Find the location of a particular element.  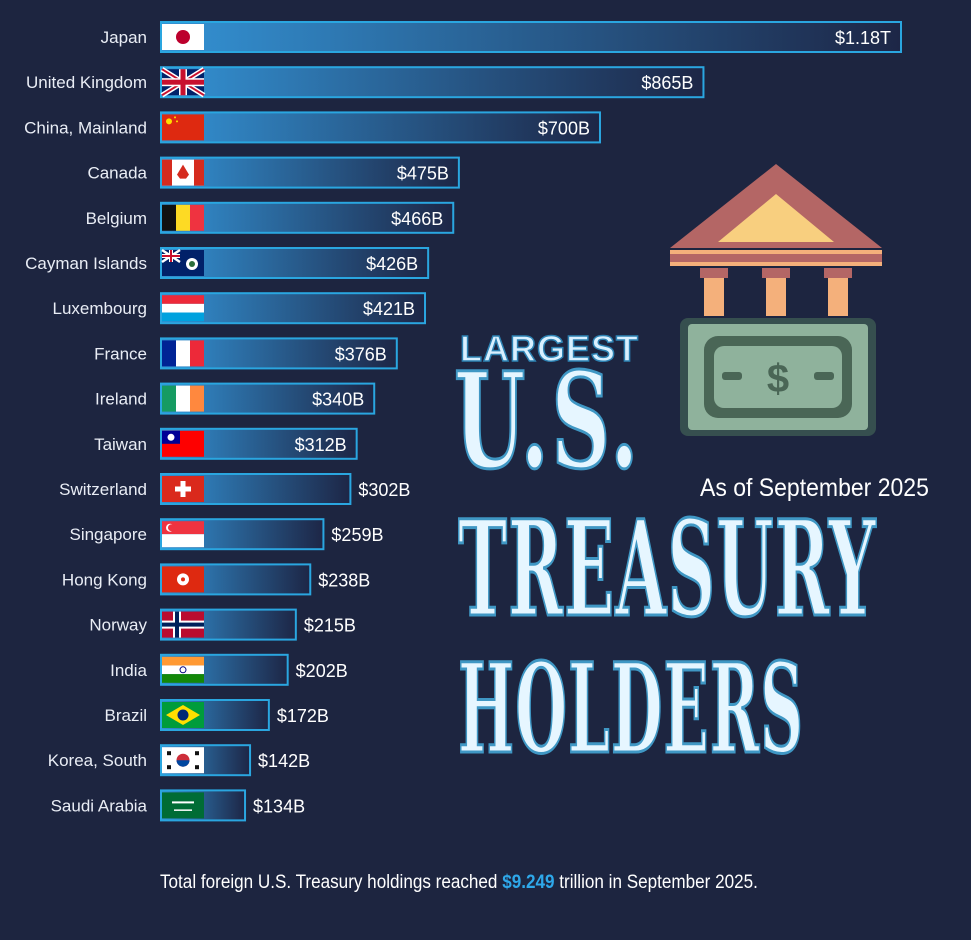

norway-flag-icon is located at coordinates (183, 624).